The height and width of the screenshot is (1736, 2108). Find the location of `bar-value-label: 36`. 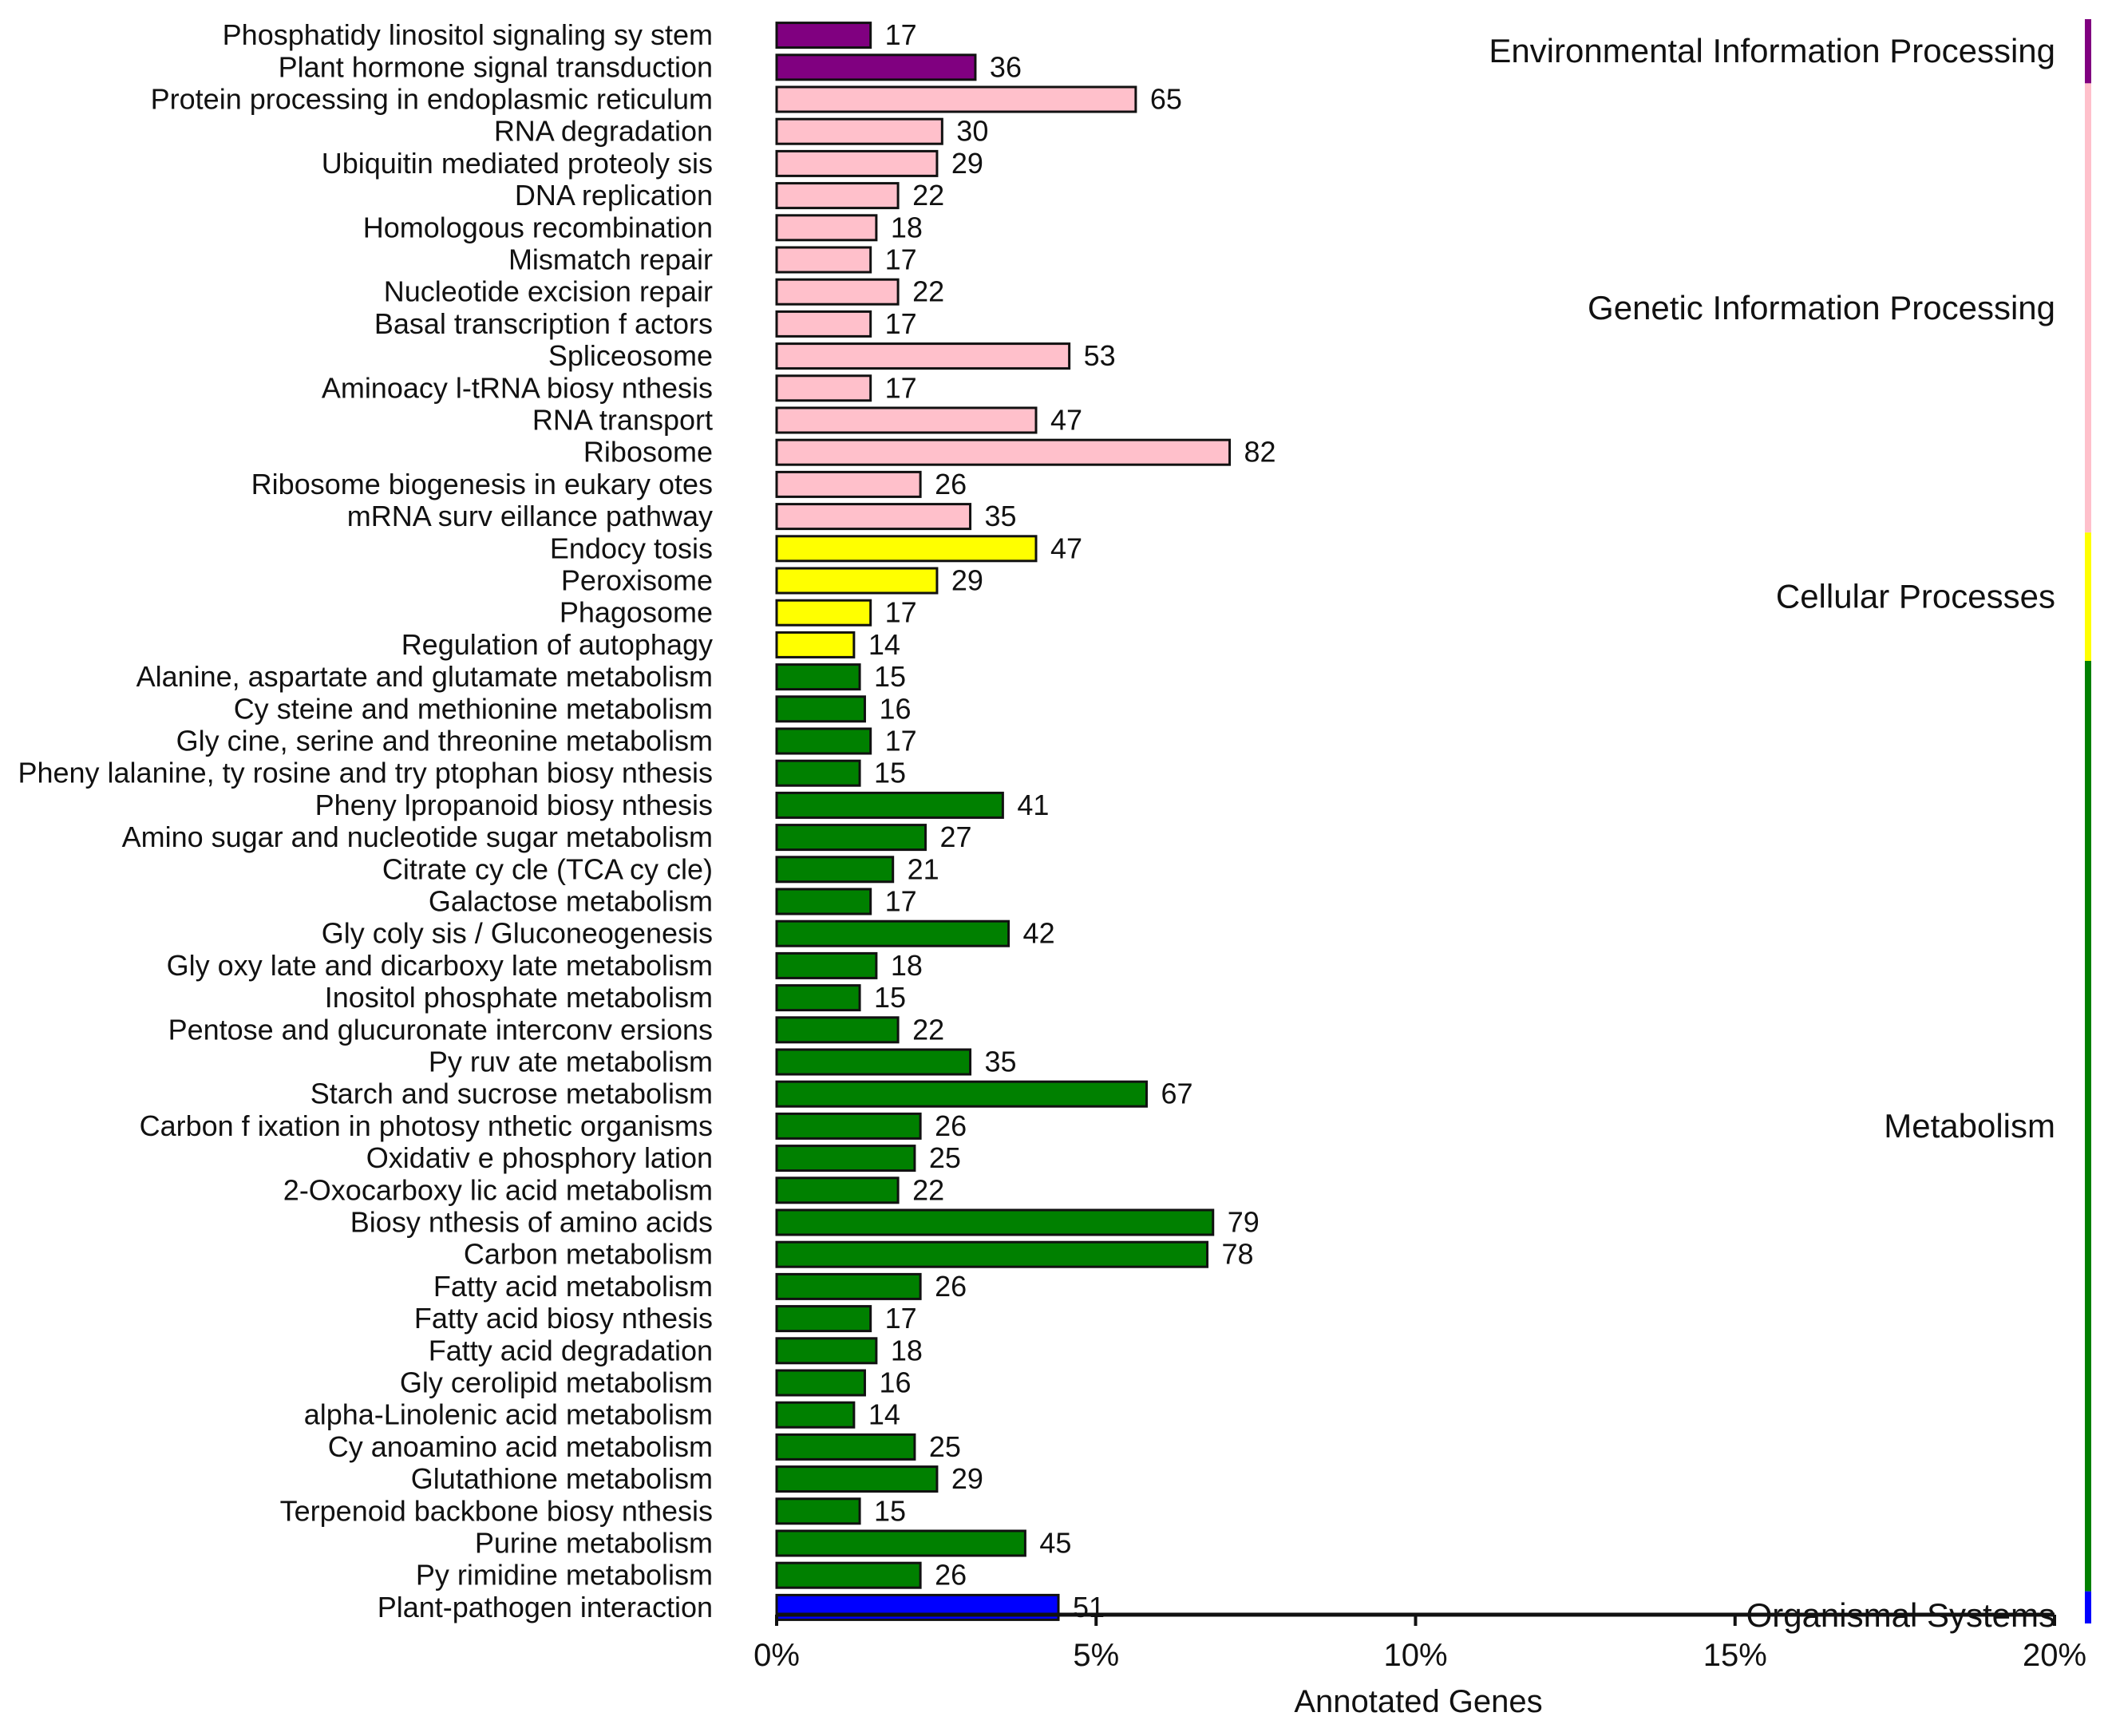

bar-value-label: 36 is located at coordinates (1006, 66).